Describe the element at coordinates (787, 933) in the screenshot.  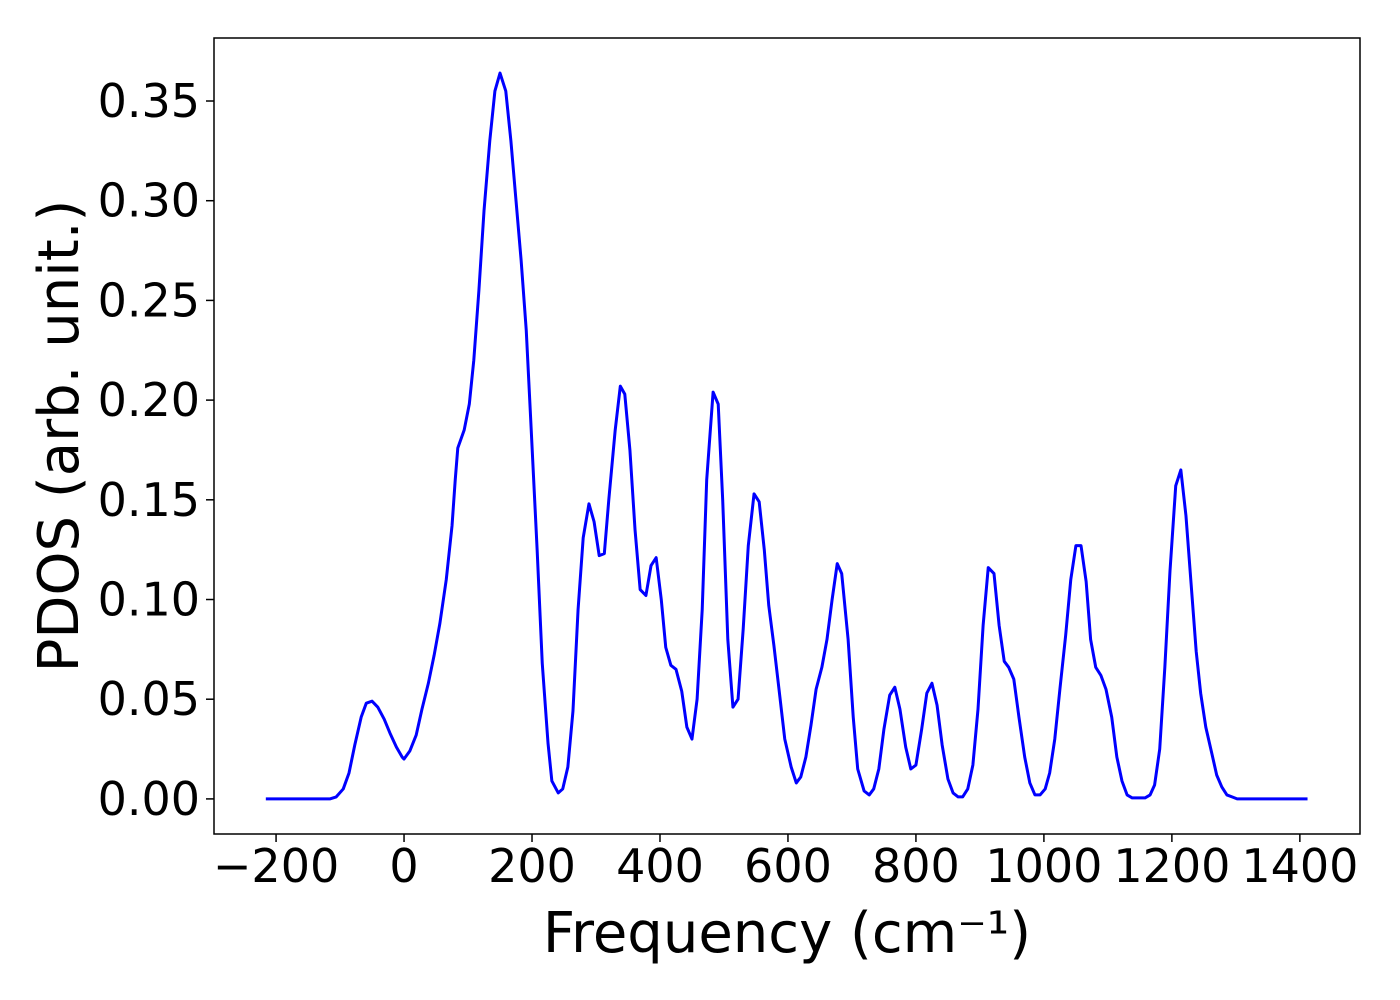
I see `x-axis-label: Frequency (cm⁻¹)` at that location.